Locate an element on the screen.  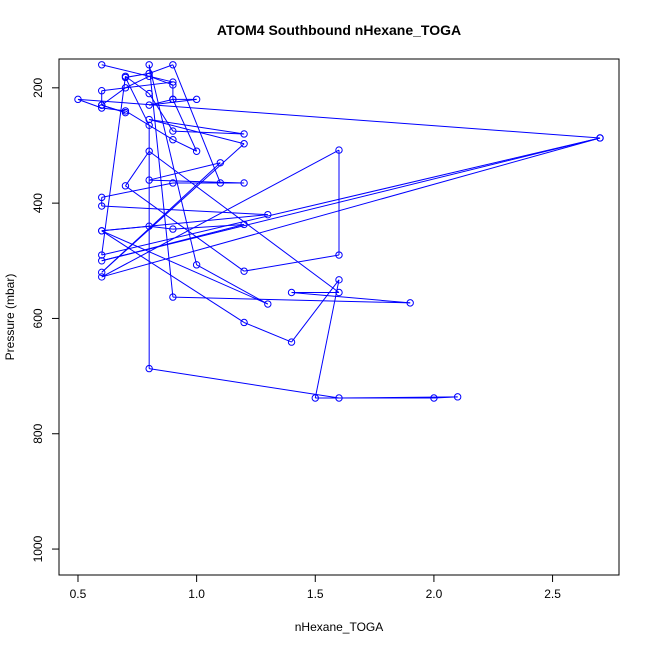
x-tick-label: 1.0 is located at coordinates (196, 594).